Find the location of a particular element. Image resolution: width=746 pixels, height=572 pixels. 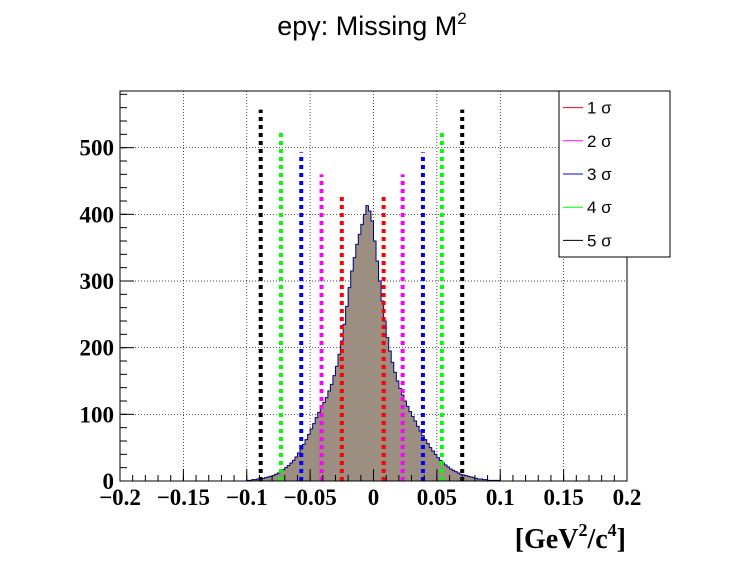

x-axis-title-sup1: 2 is located at coordinates (582, 530).